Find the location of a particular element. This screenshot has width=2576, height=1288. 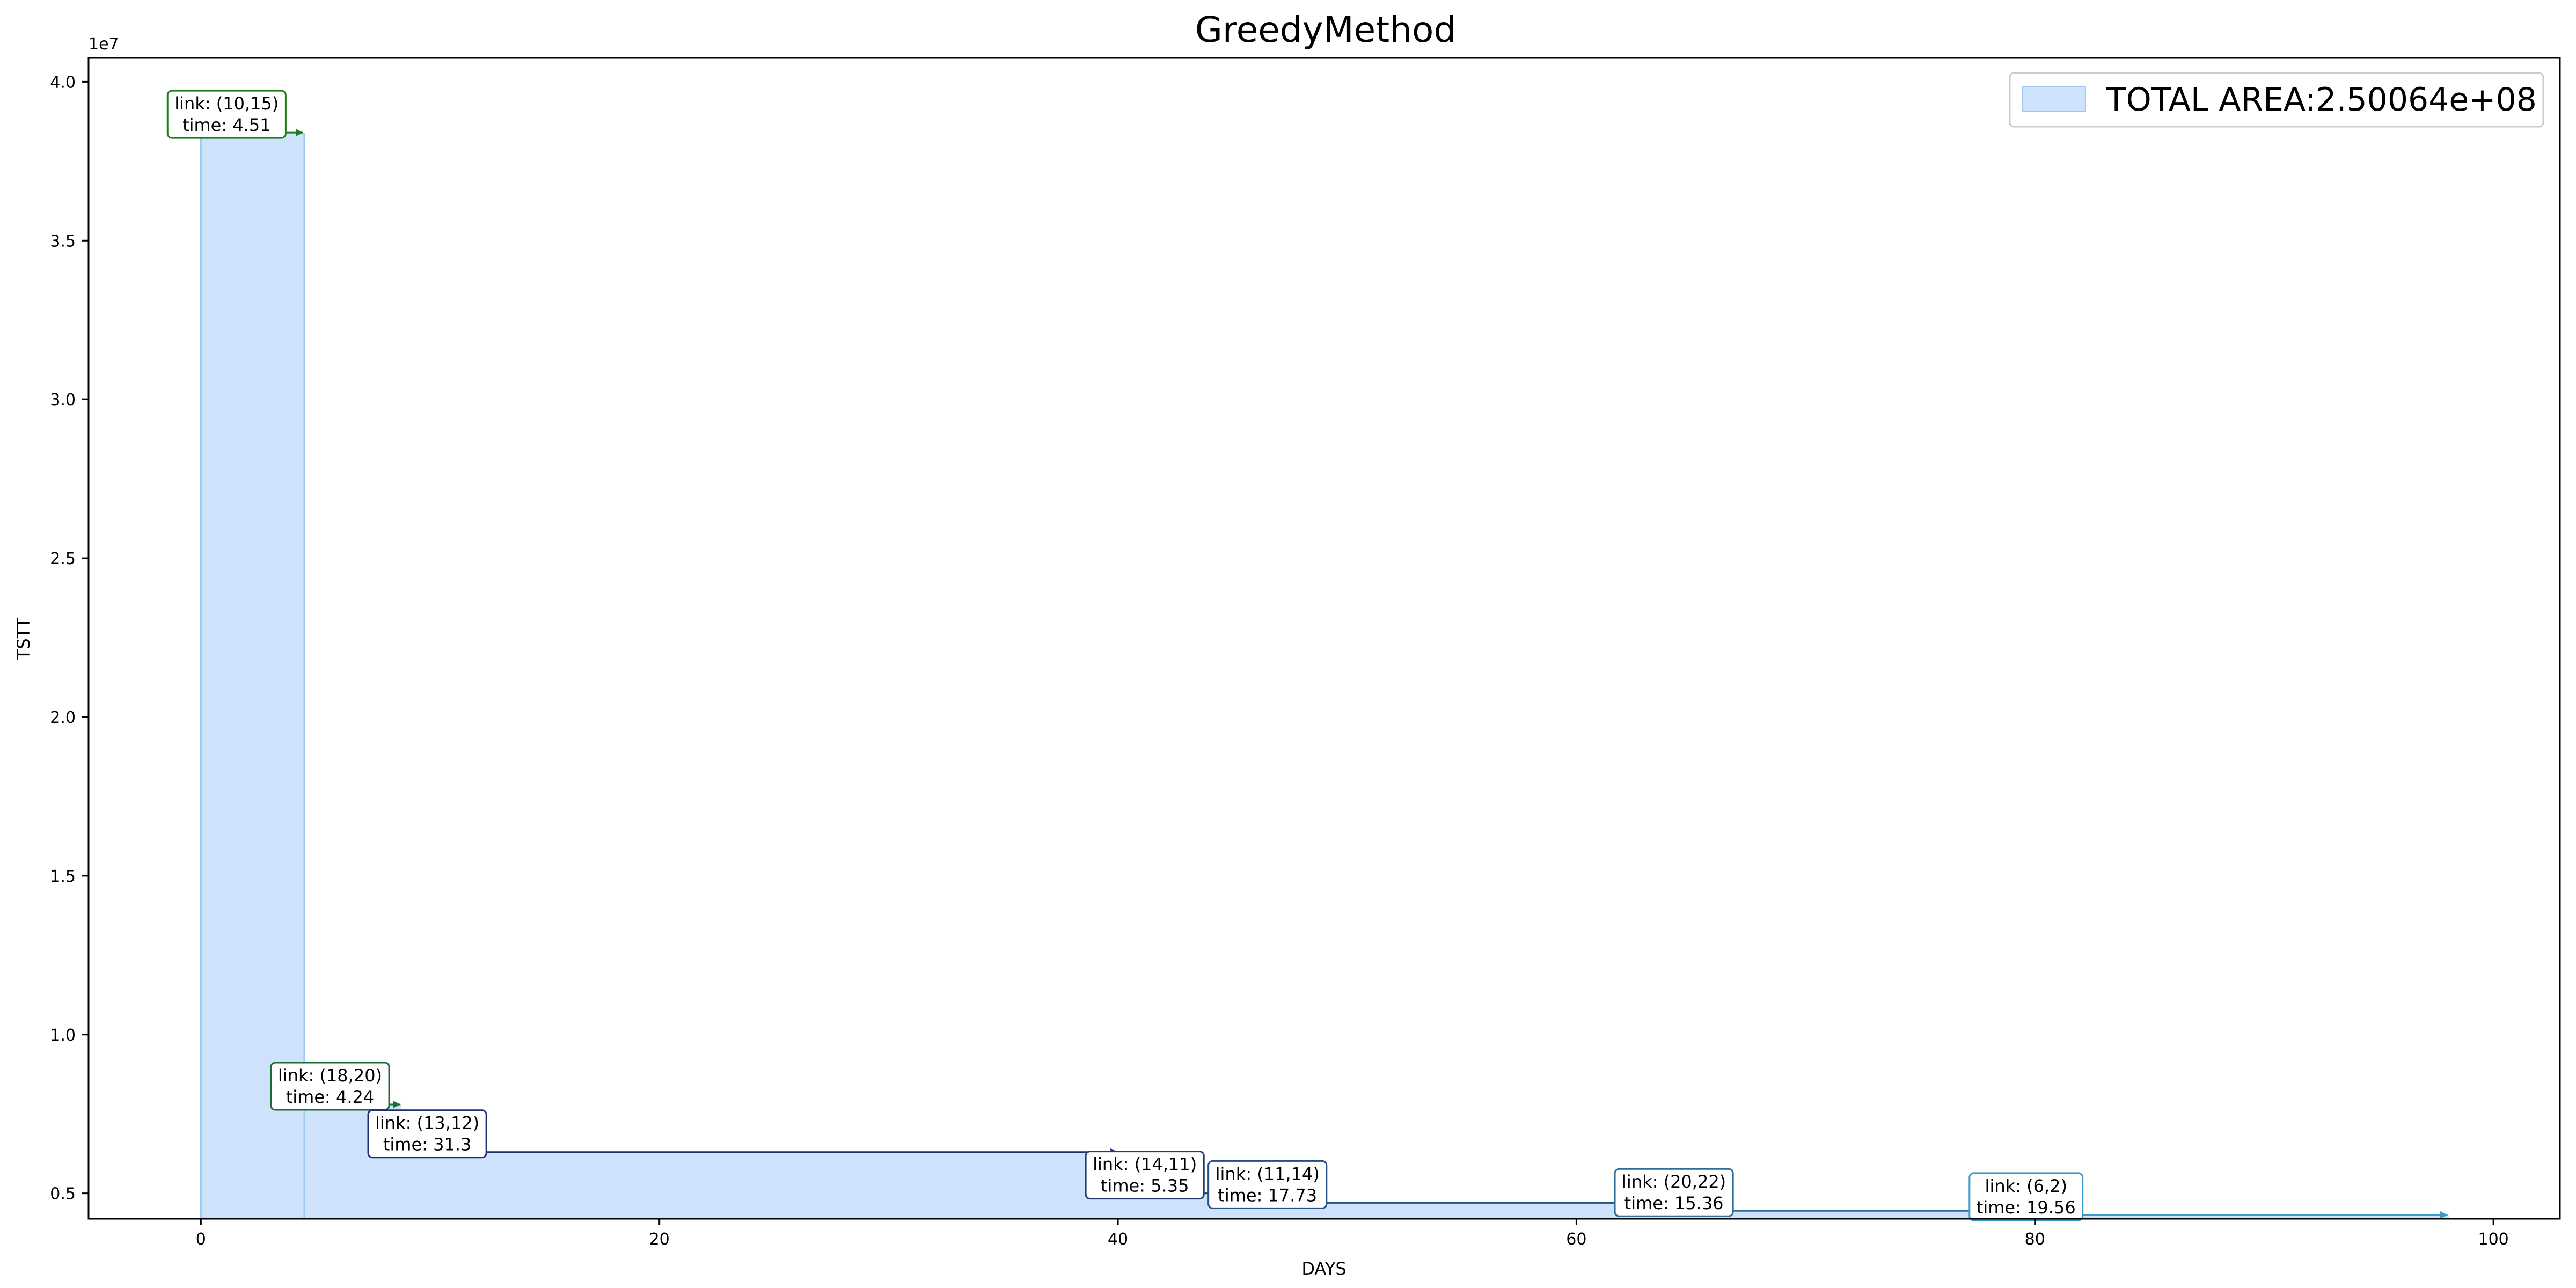

annotation-3: link: (14,11)time: 5.35 is located at coordinates (1163, 1175).